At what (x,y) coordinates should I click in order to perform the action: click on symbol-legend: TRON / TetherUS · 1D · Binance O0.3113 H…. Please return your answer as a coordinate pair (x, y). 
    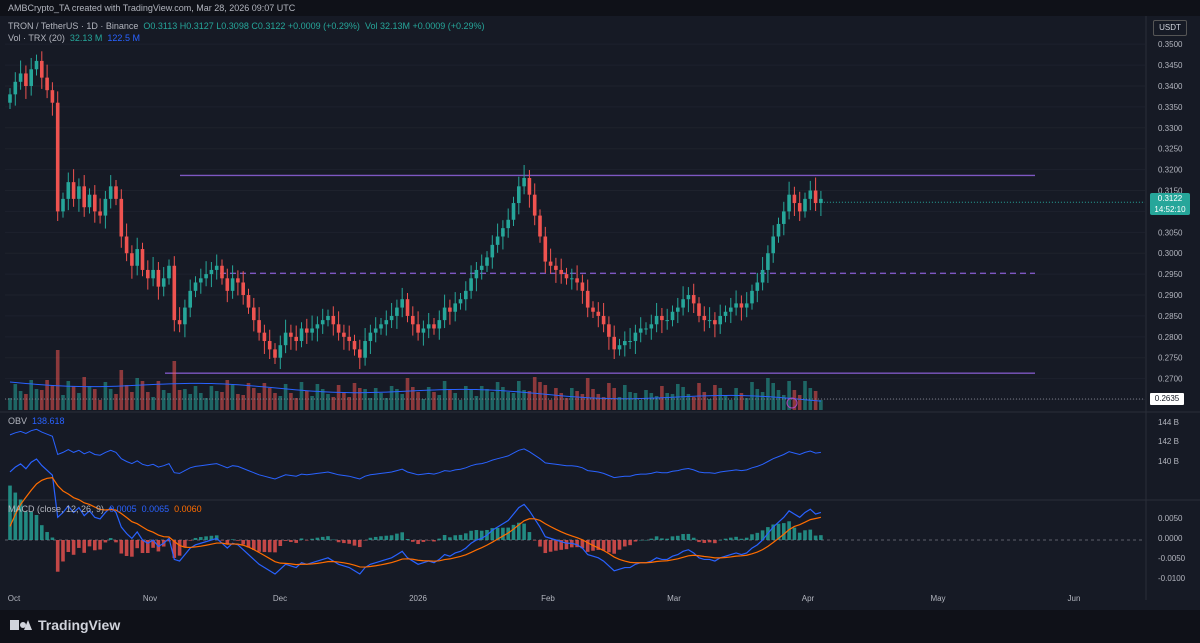
    Looking at the image, I should click on (246, 26).